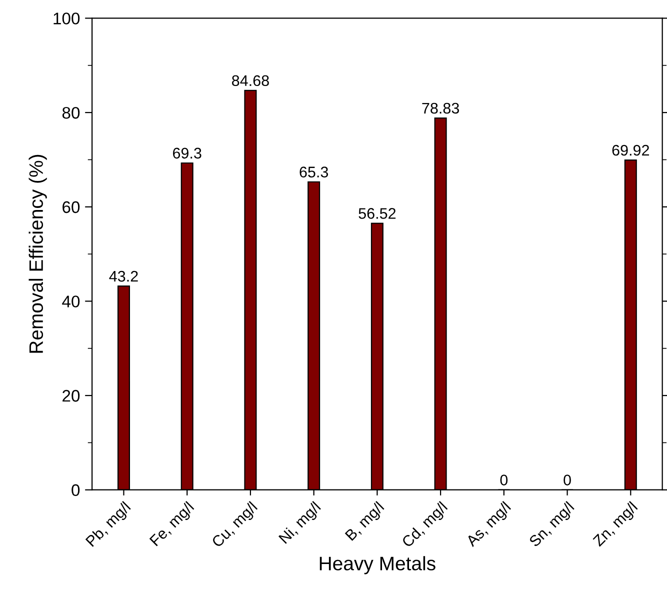 This screenshot has height=607, width=667. Describe the element at coordinates (630, 150) in the screenshot. I see `data-label: 69.92` at that location.